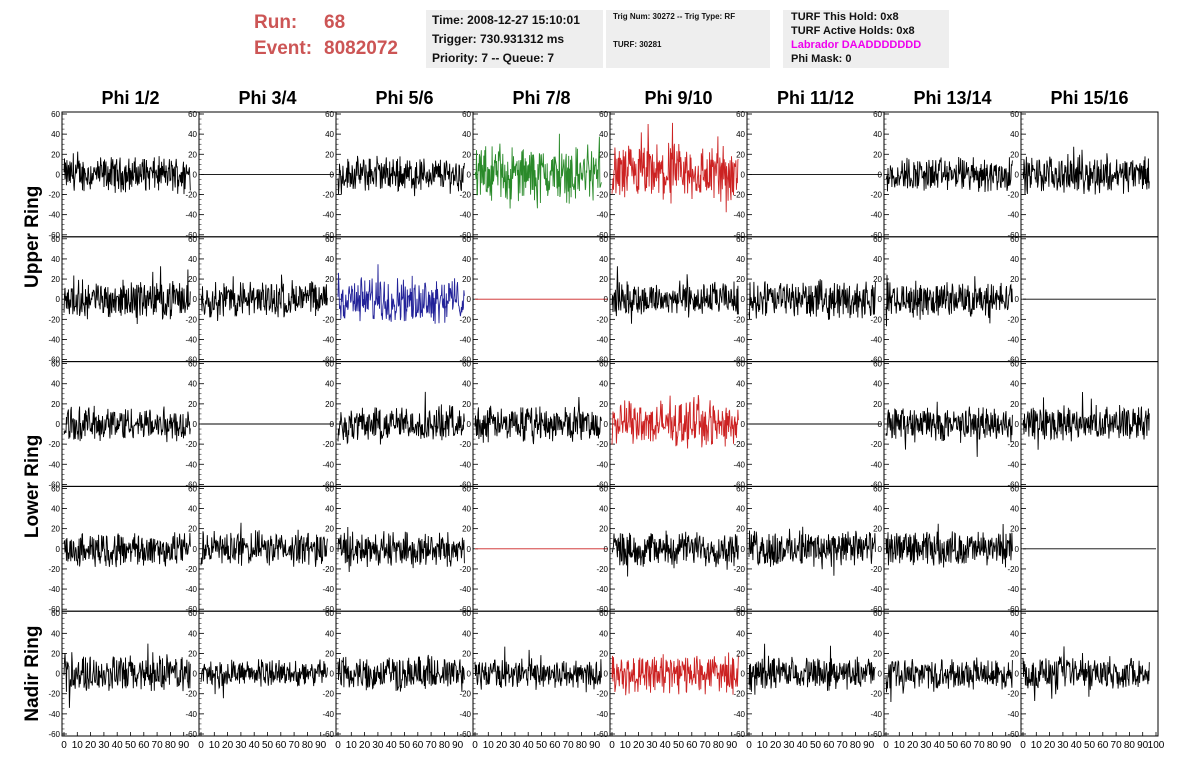  What do you see at coordinates (361, 48) in the screenshot?
I see `event-value: 8082072` at bounding box center [361, 48].